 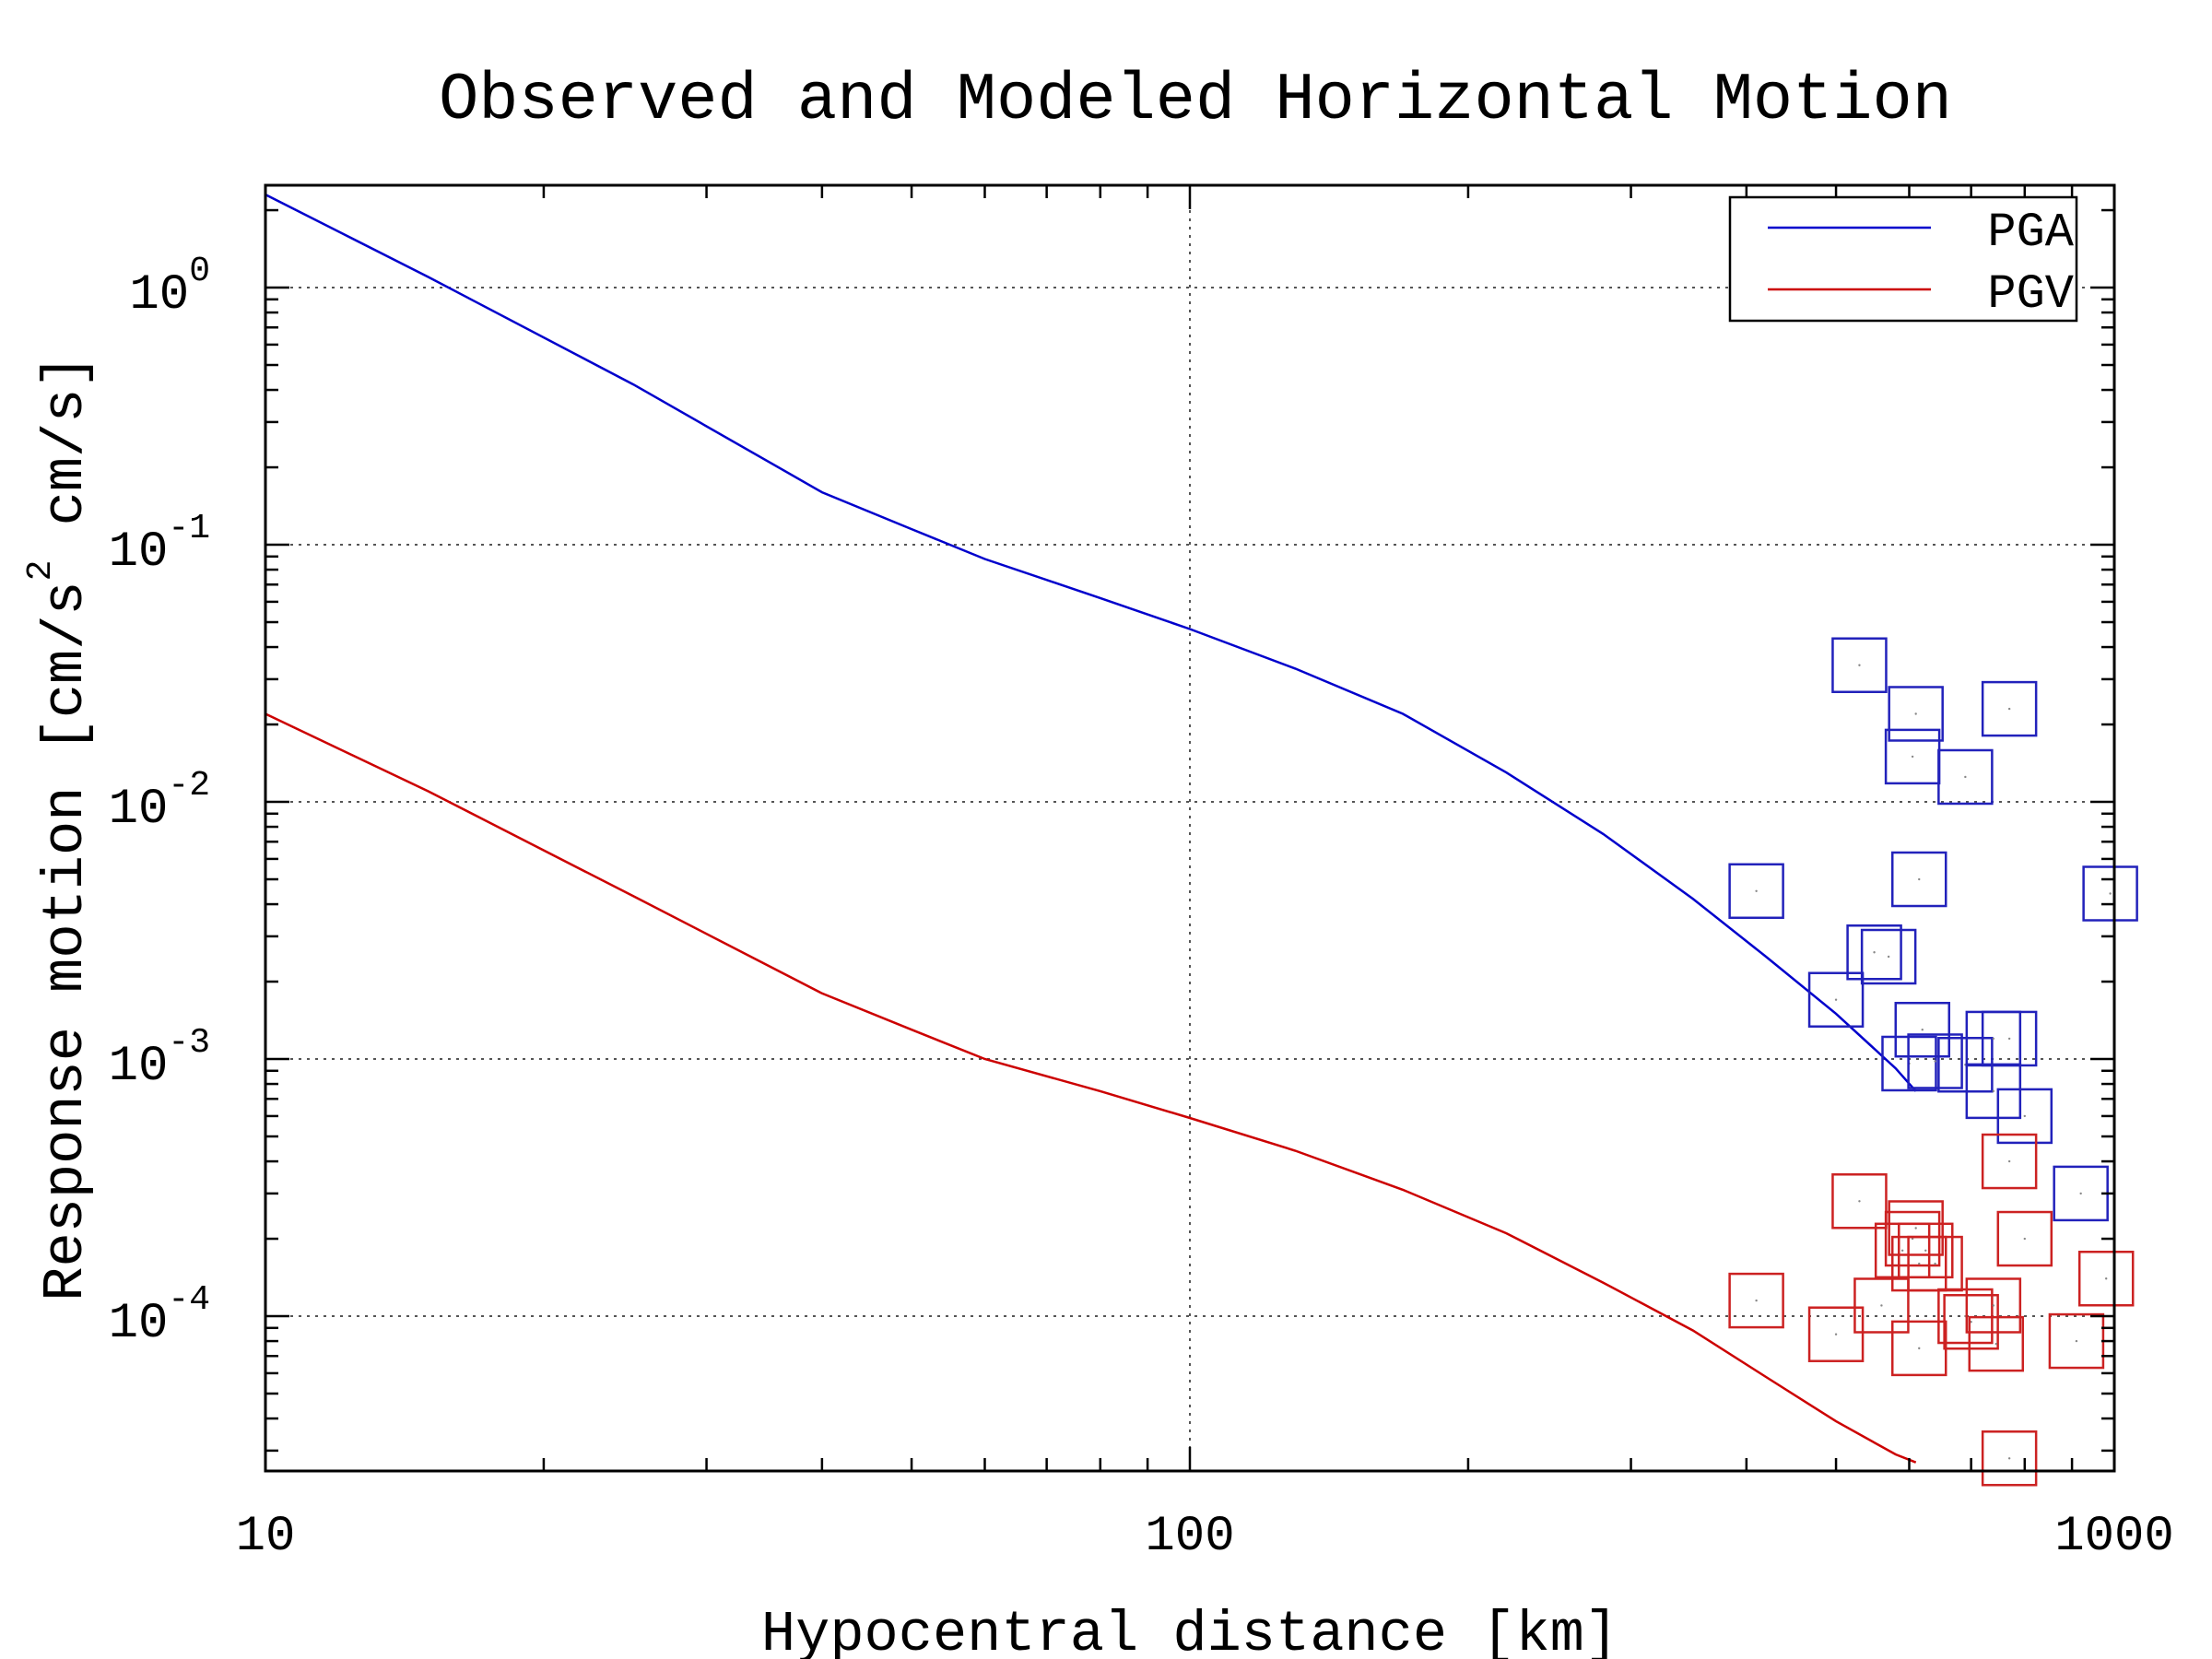 What do you see at coordinates (66, 456) in the screenshot?
I see `y-axis-label-part-2: cm/s]` at bounding box center [66, 456].